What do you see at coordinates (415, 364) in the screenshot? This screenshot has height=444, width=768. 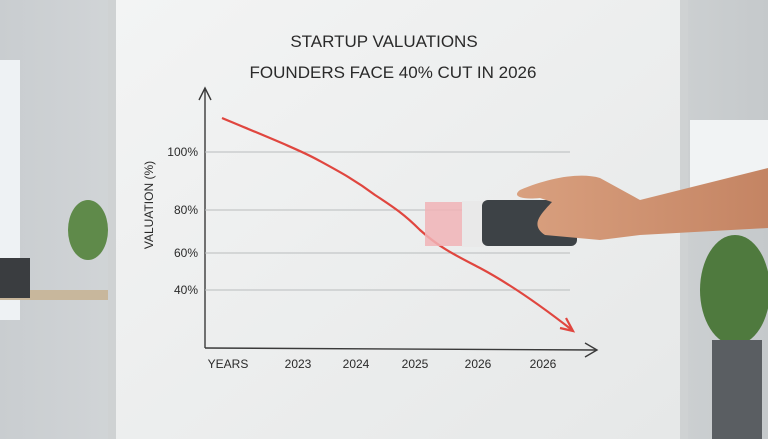 I see `x-tick-label: 2025` at bounding box center [415, 364].